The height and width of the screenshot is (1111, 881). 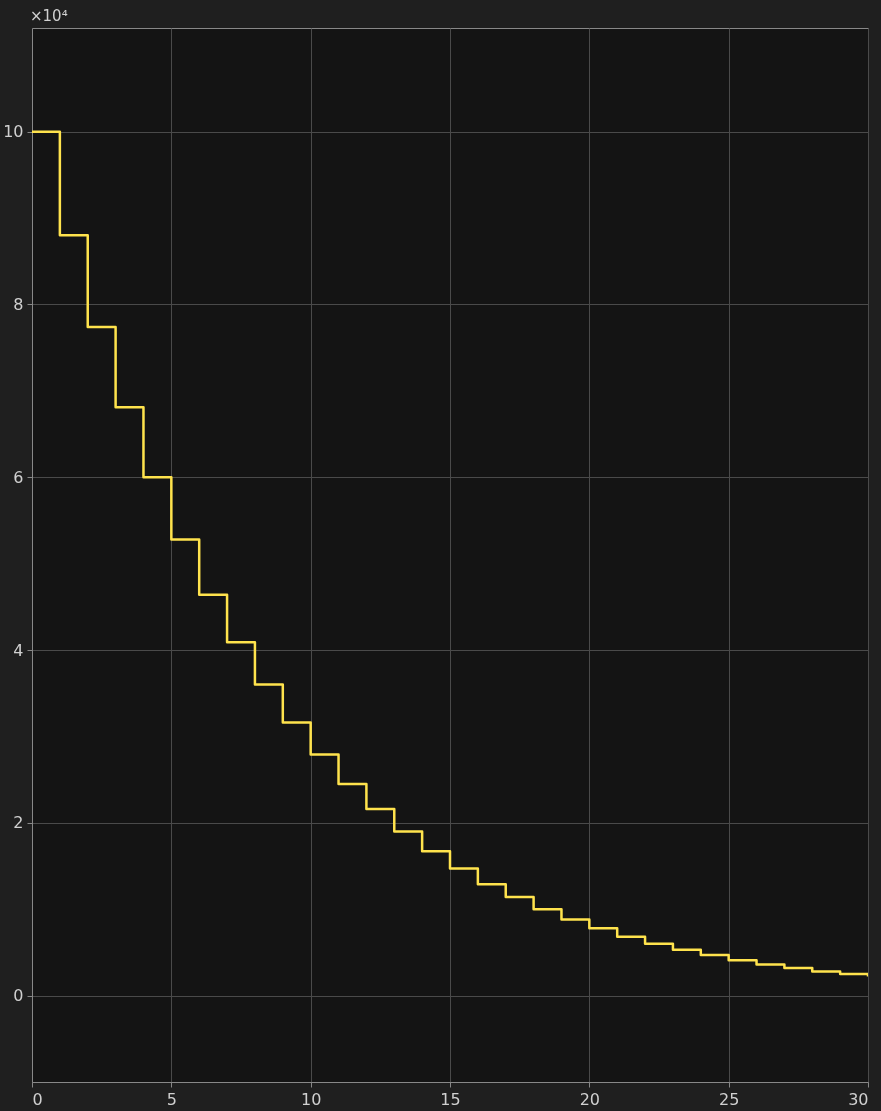 I want to click on y-tick-label: 2, so click(x=18, y=823).